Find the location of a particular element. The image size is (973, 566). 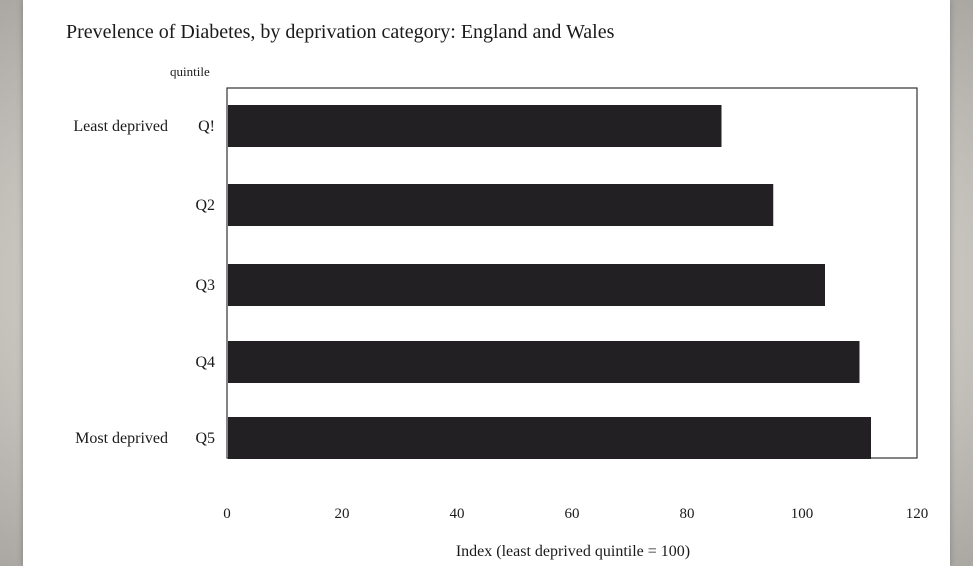

x-tick-labels: 0 20 40 60 80 100 120 is located at coordinates (575, 514).